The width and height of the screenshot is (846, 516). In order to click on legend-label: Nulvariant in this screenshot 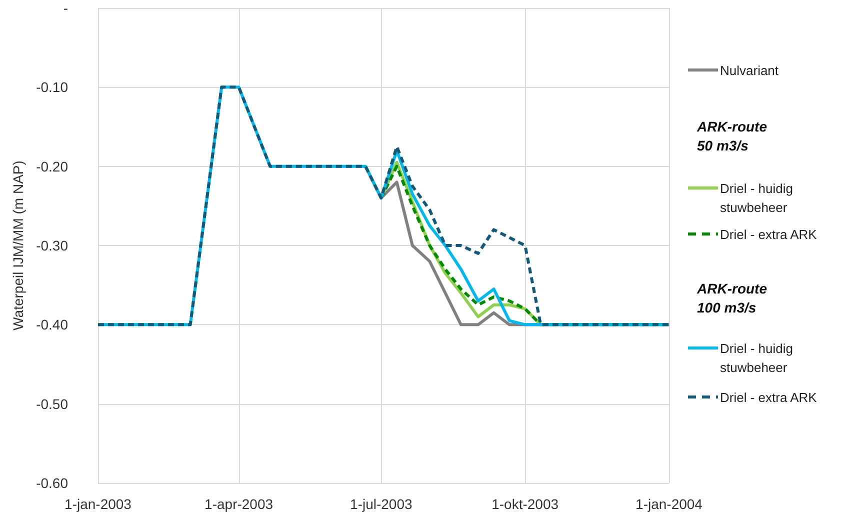, I will do `click(749, 70)`.